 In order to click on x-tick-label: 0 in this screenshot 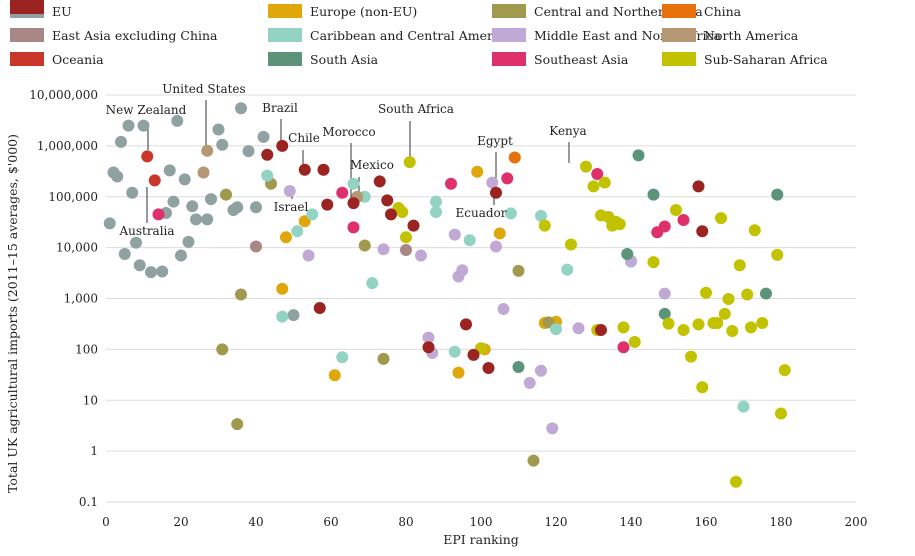, I will do `click(106, 522)`.